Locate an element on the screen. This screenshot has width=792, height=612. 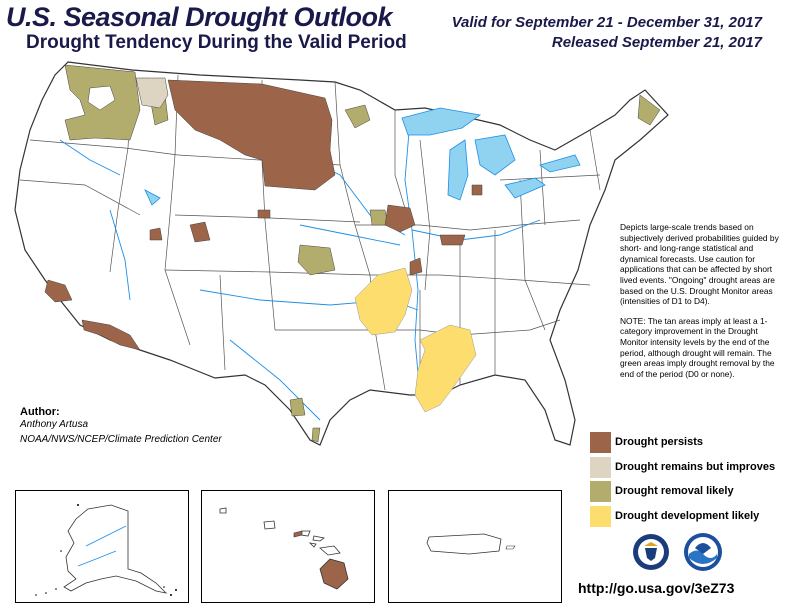
legend-item-removal: Drought removal likely is located at coordinates (690, 492).